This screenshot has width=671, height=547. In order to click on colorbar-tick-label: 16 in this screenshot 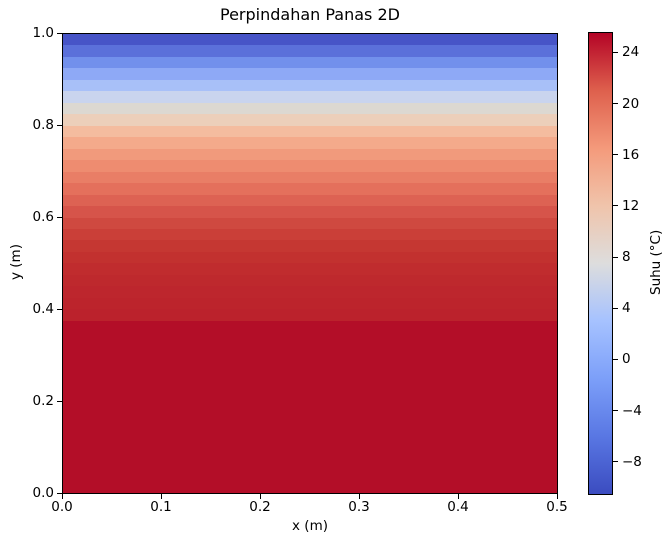, I will do `click(631, 154)`.